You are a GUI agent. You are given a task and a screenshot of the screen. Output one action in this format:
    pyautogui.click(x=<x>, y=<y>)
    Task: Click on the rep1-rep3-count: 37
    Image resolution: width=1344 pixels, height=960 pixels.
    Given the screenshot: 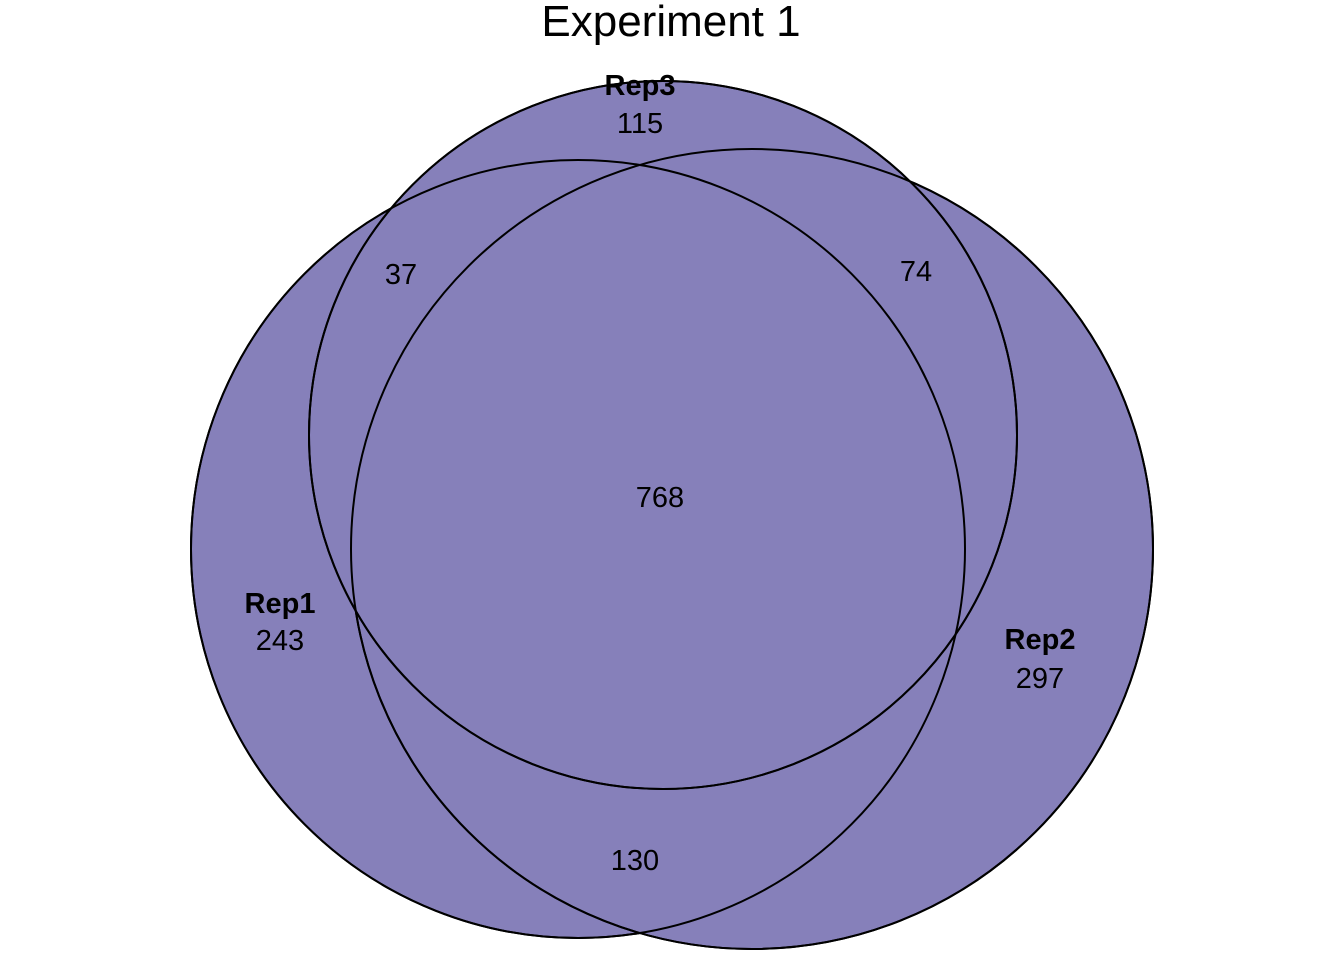 What is the action you would take?
    pyautogui.click(x=401, y=275)
    